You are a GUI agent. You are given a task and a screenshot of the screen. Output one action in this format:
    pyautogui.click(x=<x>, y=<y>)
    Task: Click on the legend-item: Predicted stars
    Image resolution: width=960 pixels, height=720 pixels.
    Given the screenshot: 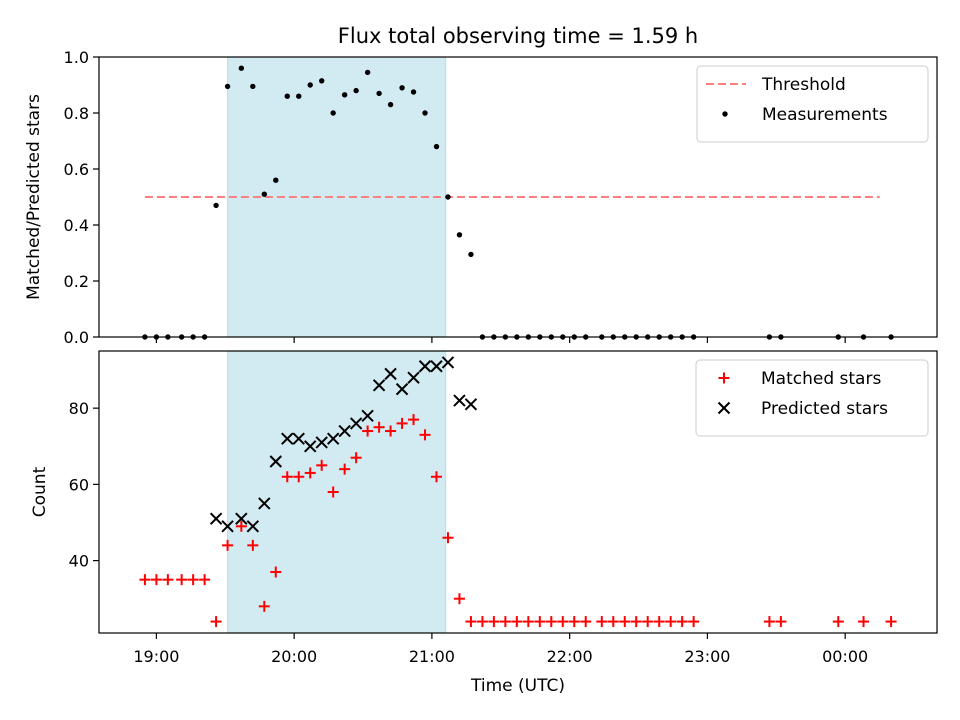 What is the action you would take?
    pyautogui.click(x=802, y=409)
    